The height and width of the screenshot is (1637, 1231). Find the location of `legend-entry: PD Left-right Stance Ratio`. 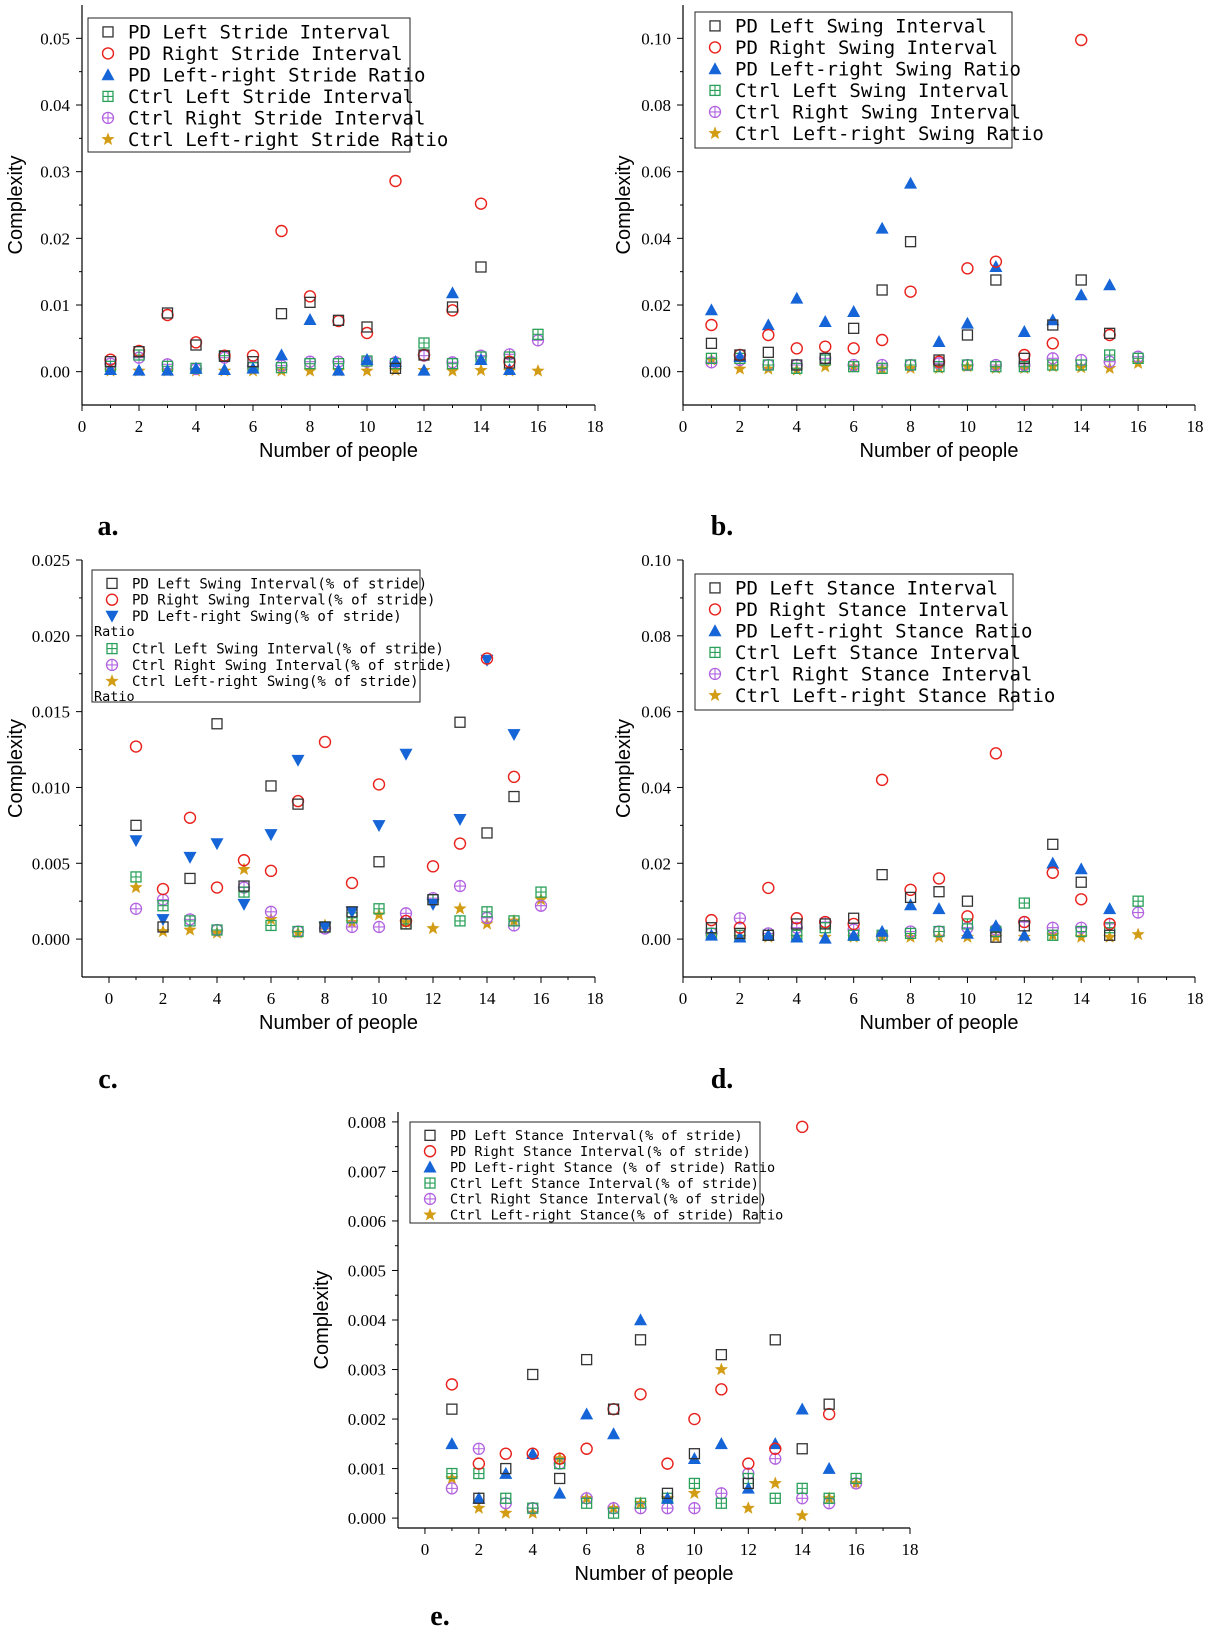

legend-entry: PD Left-right Stance Ratio is located at coordinates (883, 632).